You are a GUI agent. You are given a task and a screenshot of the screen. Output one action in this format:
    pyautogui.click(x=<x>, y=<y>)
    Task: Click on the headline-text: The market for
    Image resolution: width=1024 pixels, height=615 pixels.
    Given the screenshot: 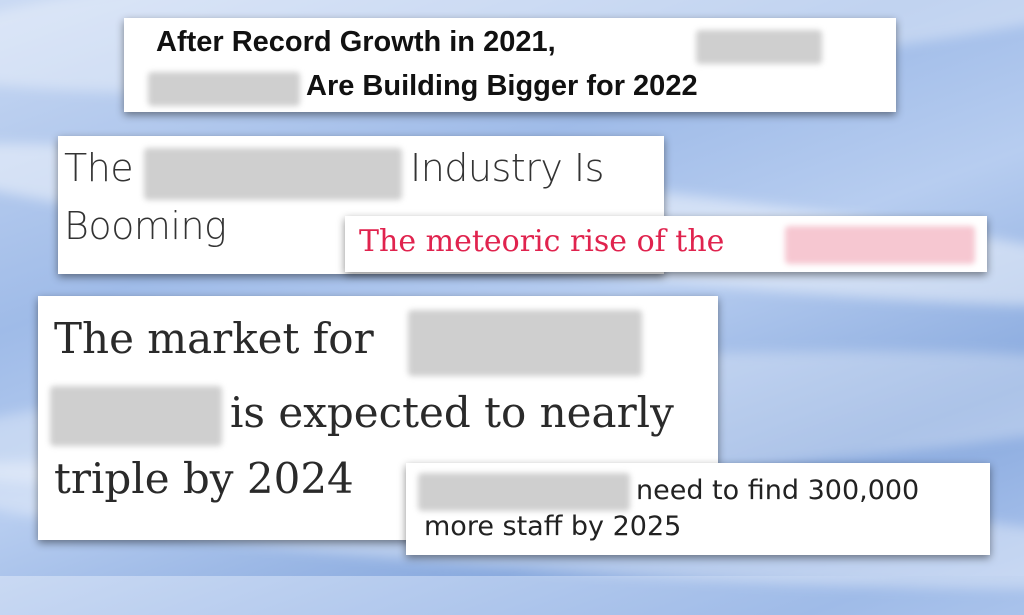 What is the action you would take?
    pyautogui.click(x=214, y=338)
    